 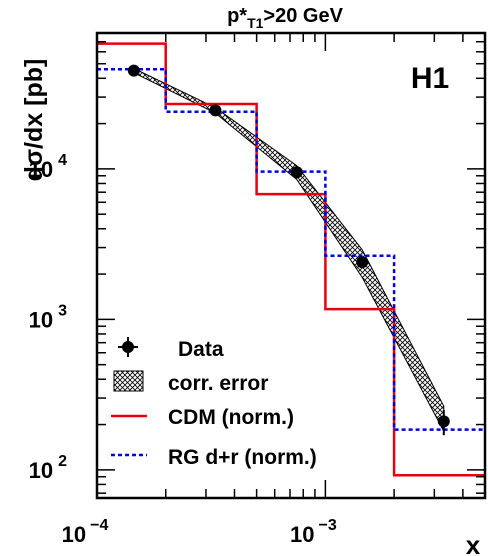 I want to click on legend-label-corr-error: corr. error, so click(x=218, y=383).